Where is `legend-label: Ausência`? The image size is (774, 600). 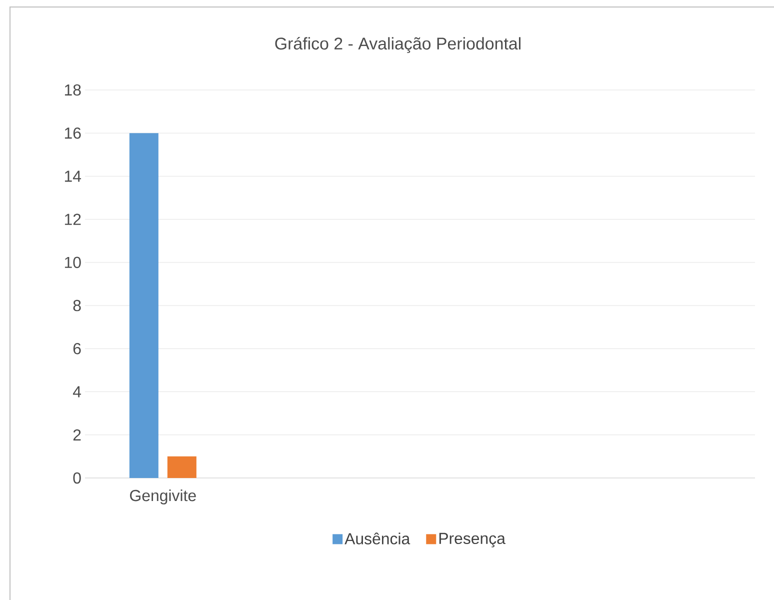
legend-label: Ausência is located at coordinates (377, 538).